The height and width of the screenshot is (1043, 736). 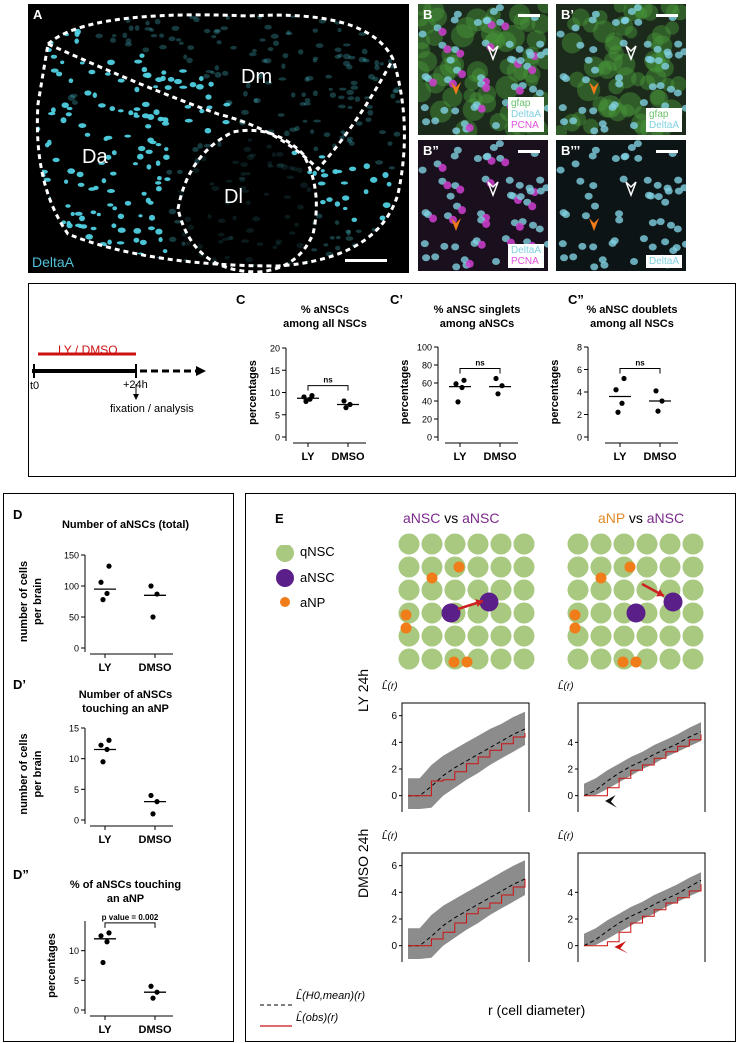 What do you see at coordinates (427, 366) in the screenshot?
I see `y-tick-label: 80` at bounding box center [427, 366].